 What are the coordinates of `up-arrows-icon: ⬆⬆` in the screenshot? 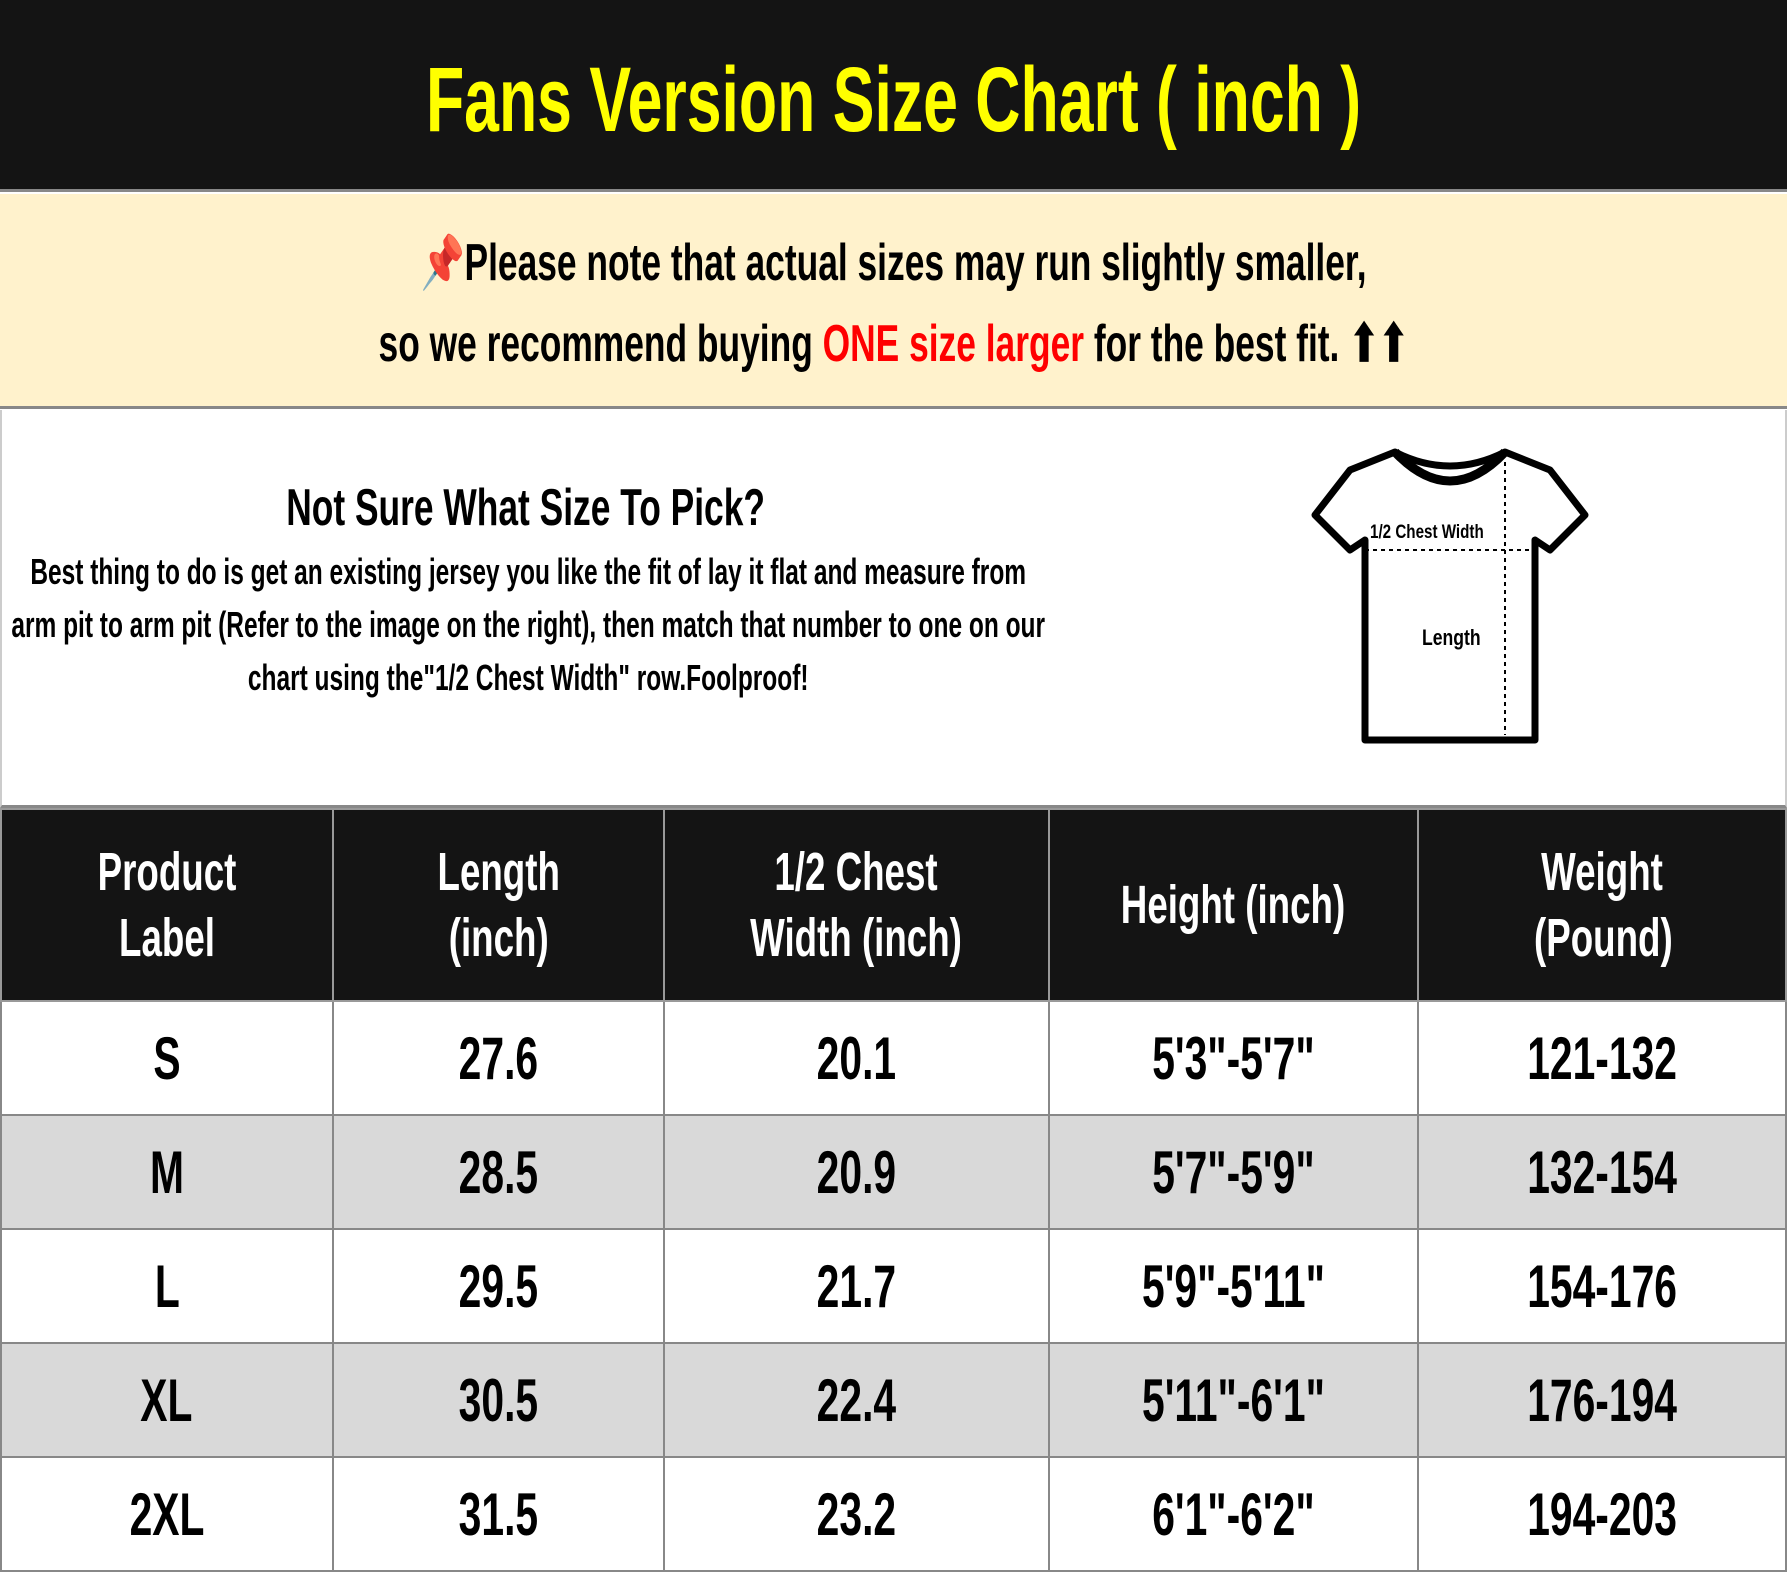 It's located at (1379, 344).